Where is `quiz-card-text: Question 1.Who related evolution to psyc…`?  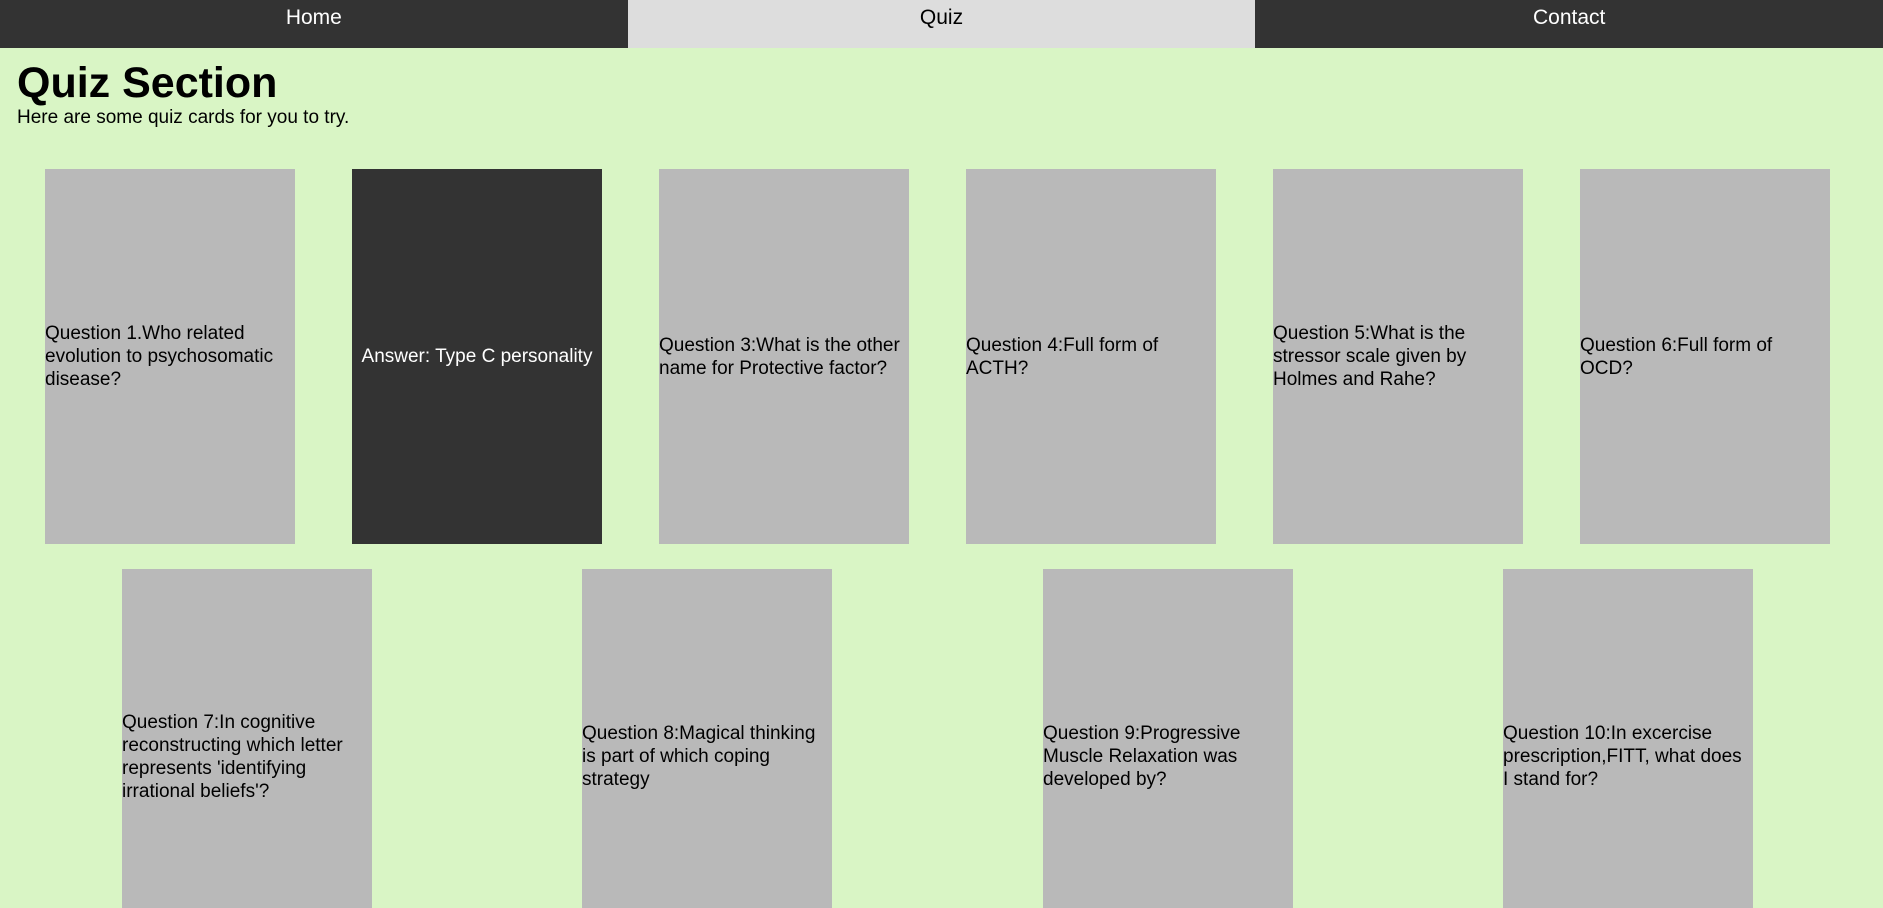 quiz-card-text: Question 1.Who related evolution to psyc… is located at coordinates (159, 356).